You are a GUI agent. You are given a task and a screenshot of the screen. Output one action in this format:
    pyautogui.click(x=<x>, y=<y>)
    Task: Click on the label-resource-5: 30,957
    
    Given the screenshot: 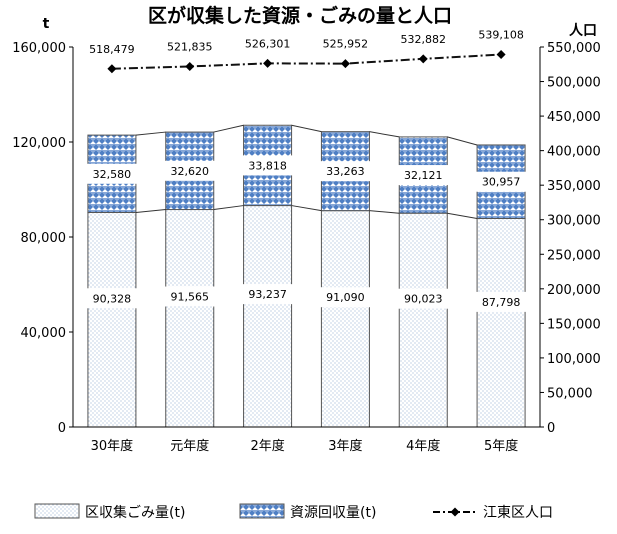 What is the action you would take?
    pyautogui.click(x=501, y=182)
    